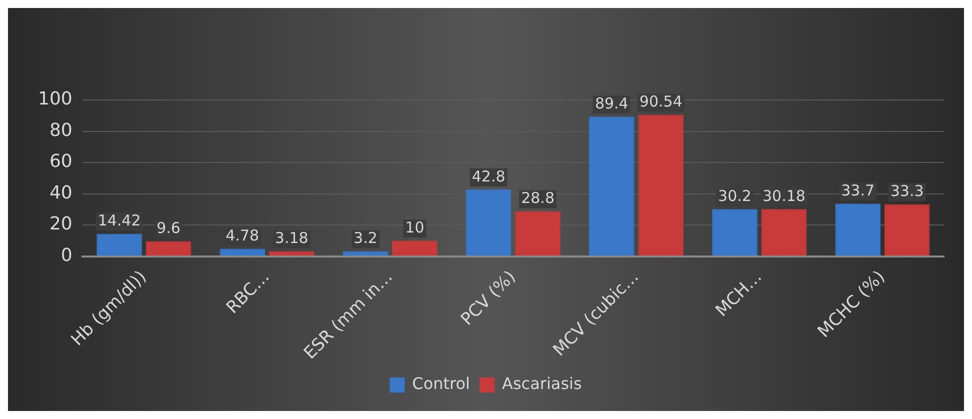 Image resolution: width=972 pixels, height=419 pixels. Describe the element at coordinates (291, 238) in the screenshot. I see `data-label: 3.18` at that location.